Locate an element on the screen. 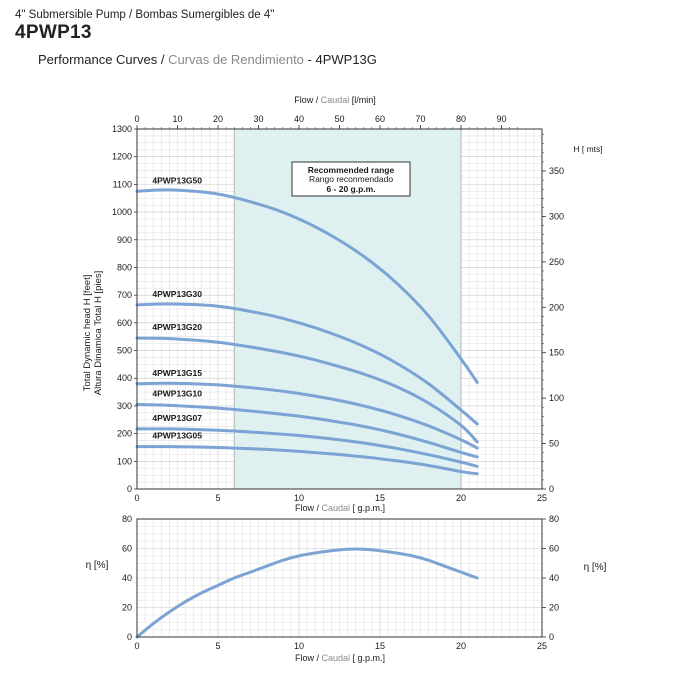 The width and height of the screenshot is (693, 695). left-y-tick-label: 1100 is located at coordinates (122, 184).